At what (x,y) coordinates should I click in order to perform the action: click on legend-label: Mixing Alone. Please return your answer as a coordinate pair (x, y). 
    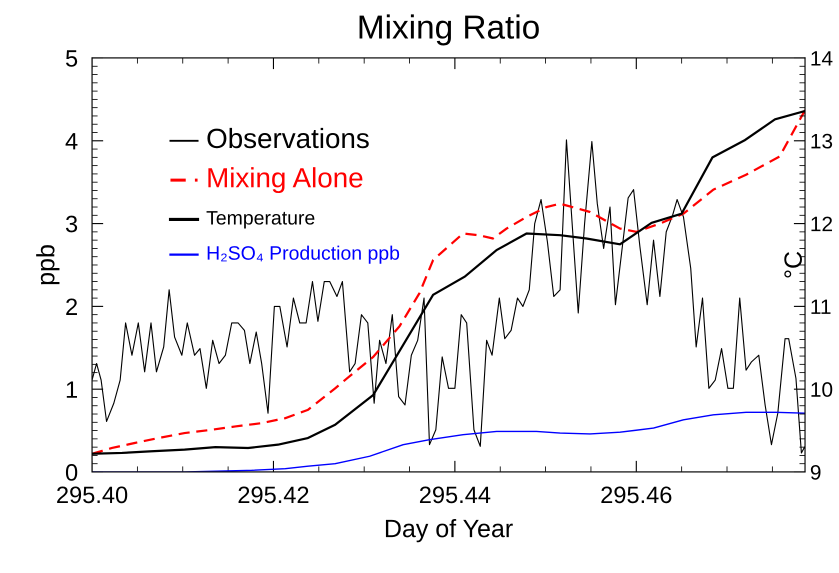
    Looking at the image, I should click on (285, 180).